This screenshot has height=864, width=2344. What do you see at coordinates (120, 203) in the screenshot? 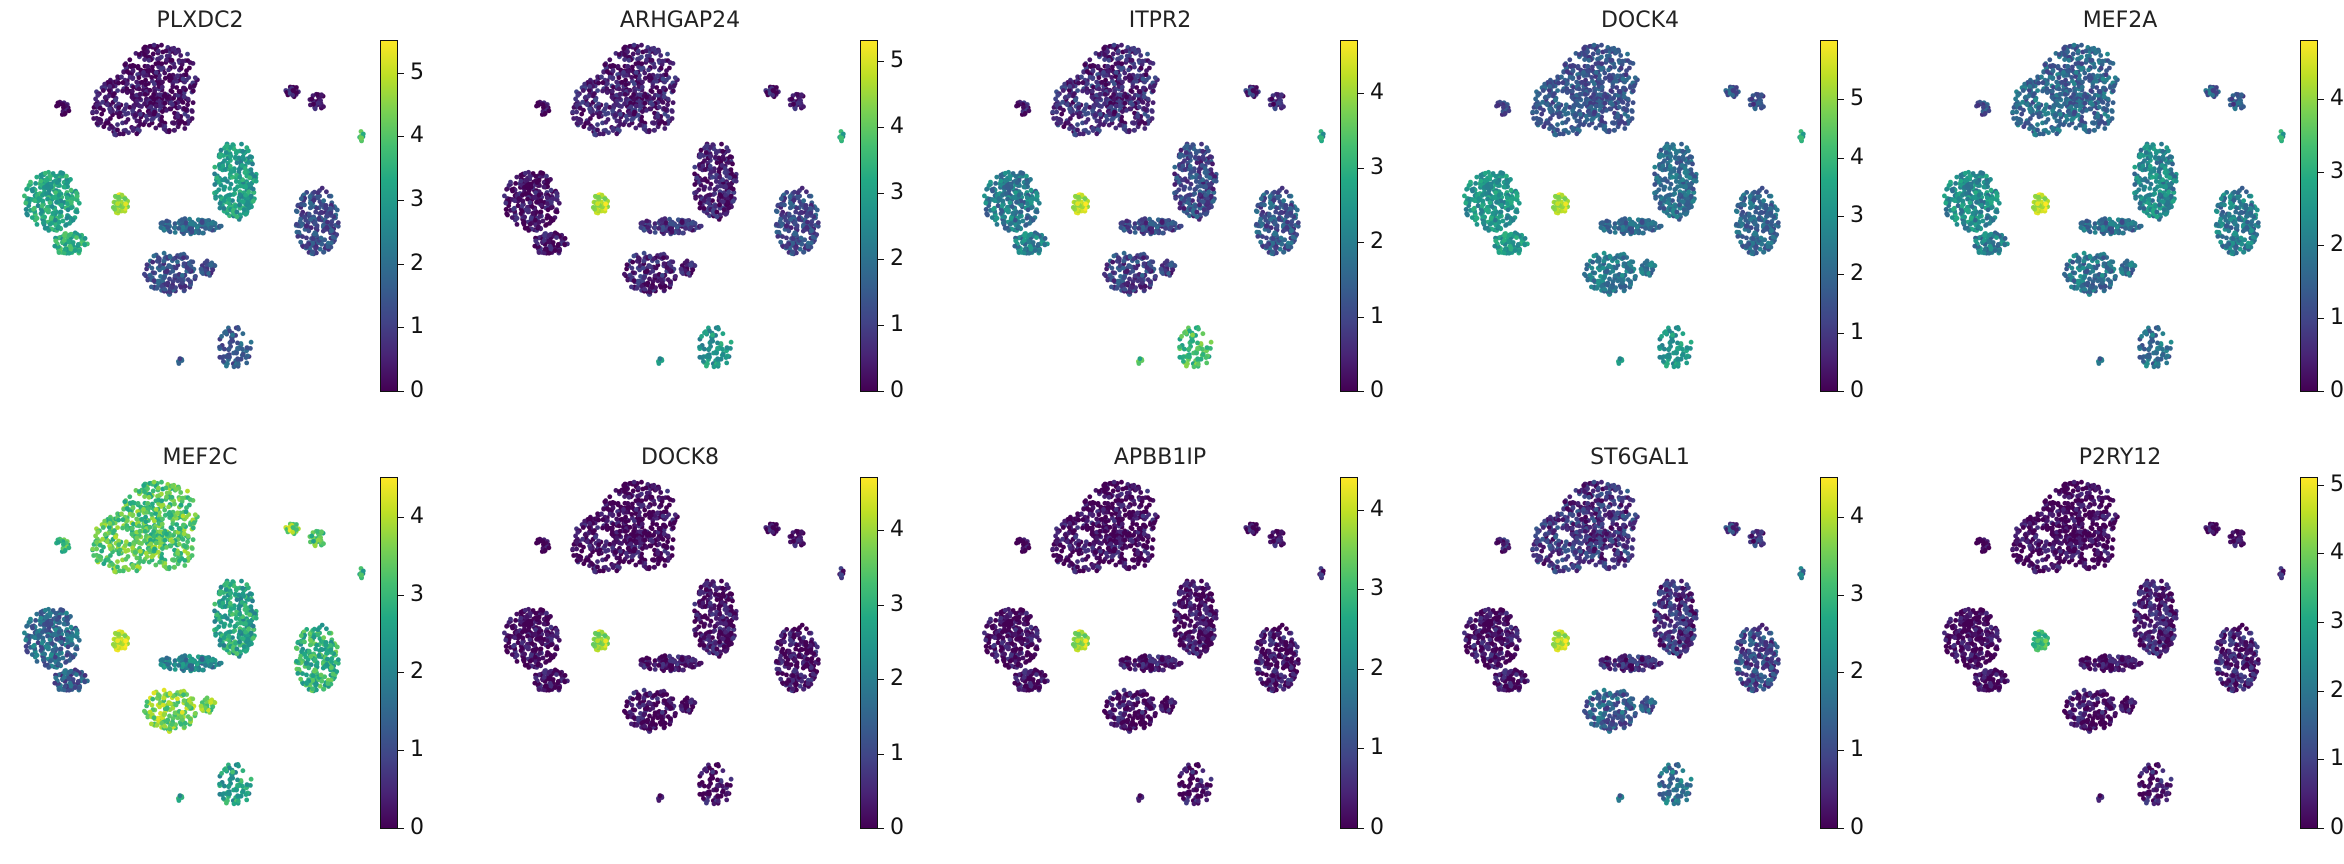
I see `cluster-center-bright` at bounding box center [120, 203].